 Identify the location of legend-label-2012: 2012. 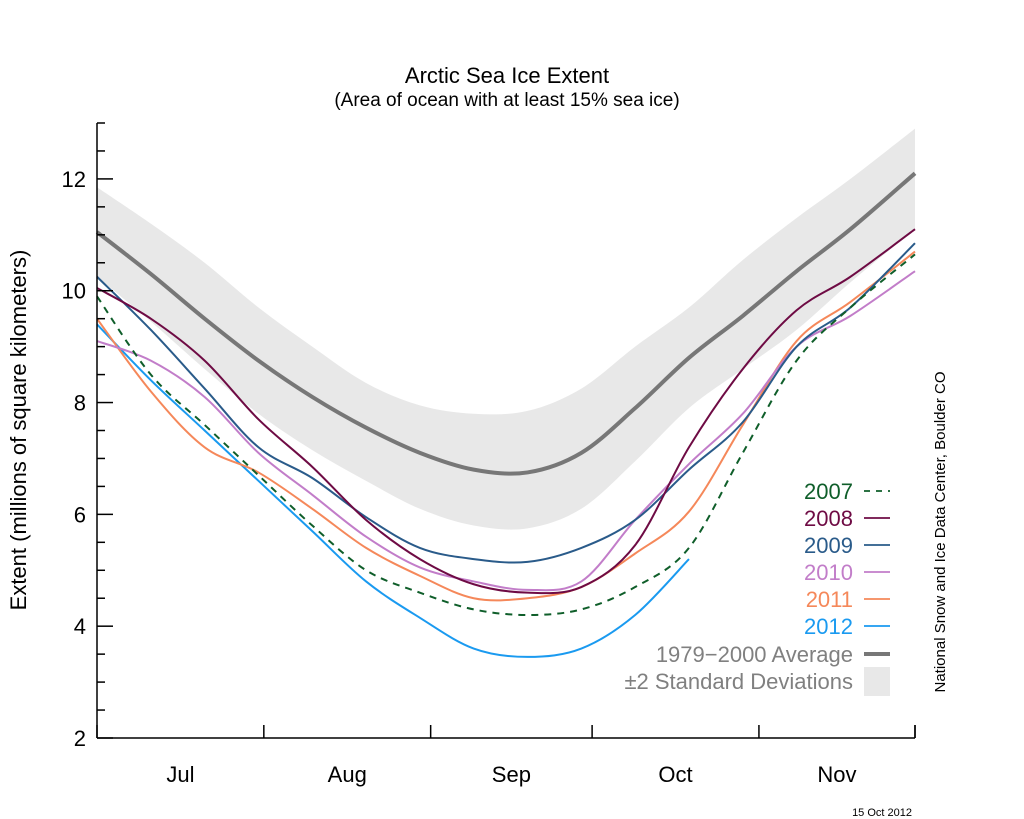
(828, 626).